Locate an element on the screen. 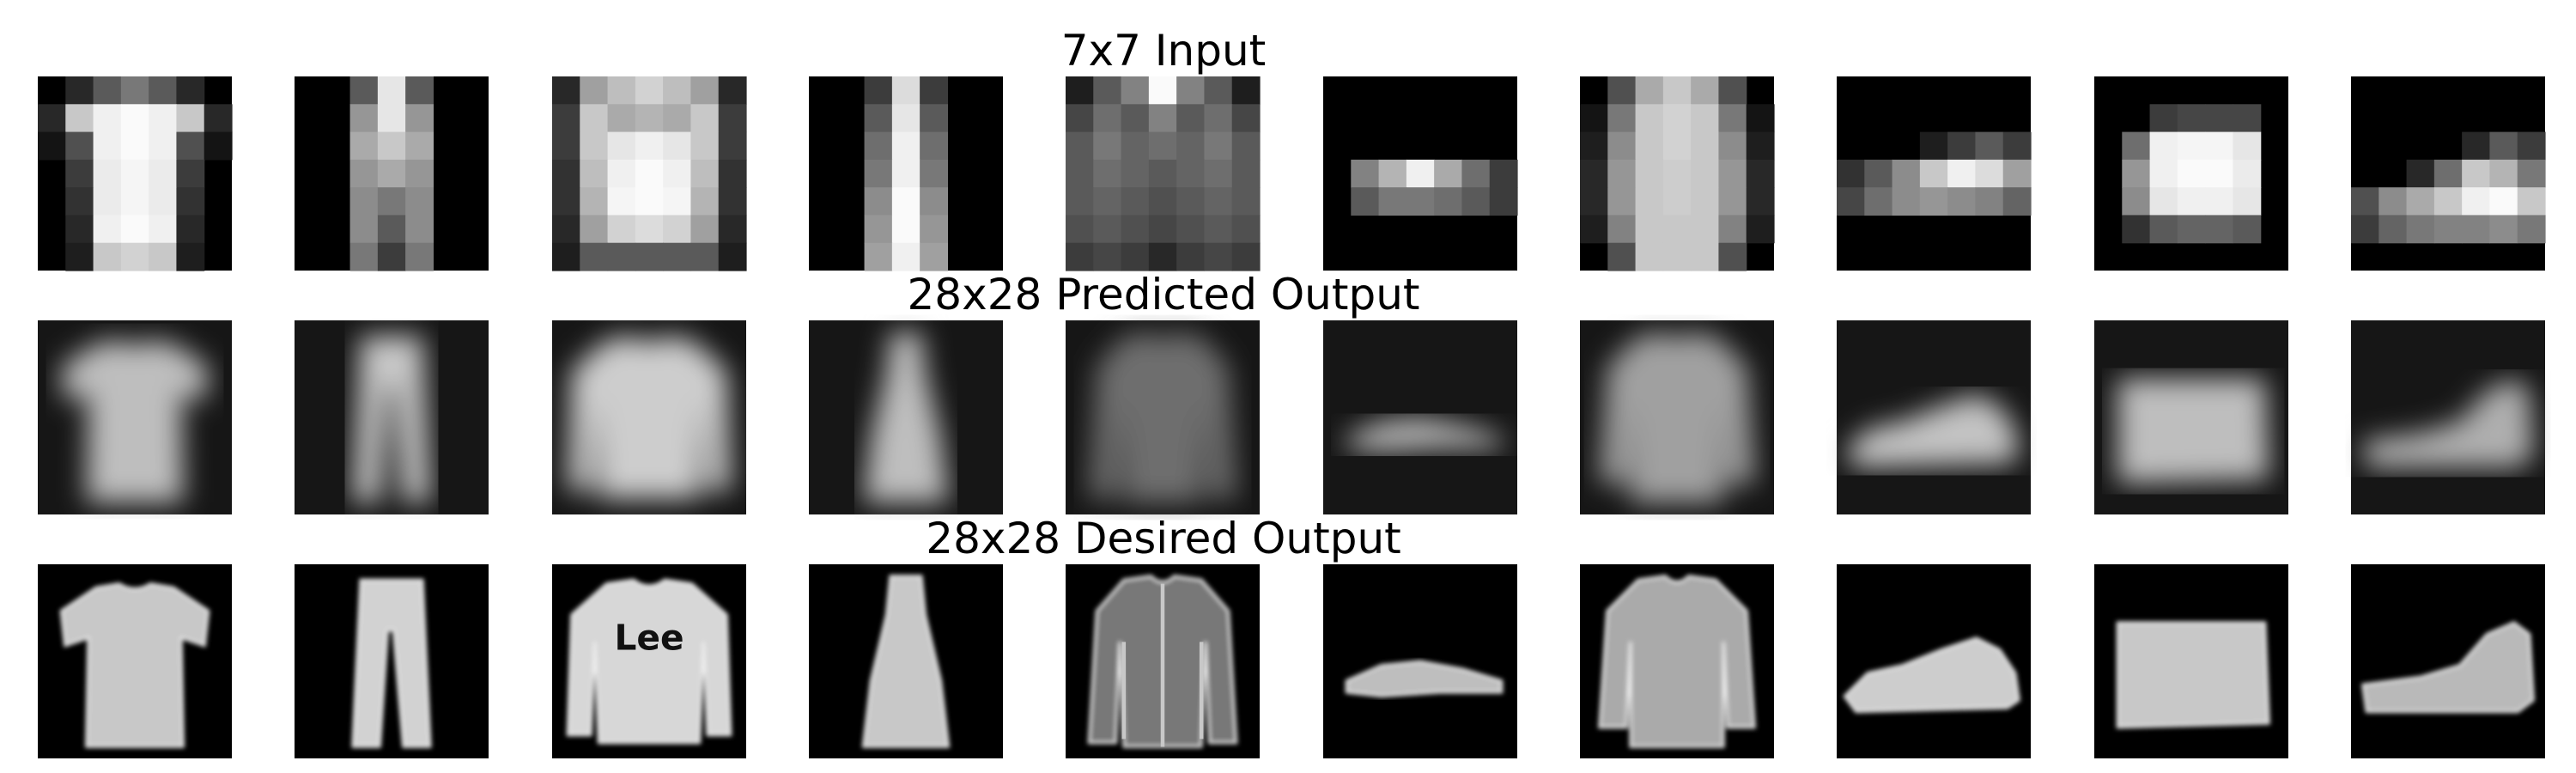 The height and width of the screenshot is (773, 2576). row-title-desired: 28x28 Desired Output is located at coordinates (1163, 538).